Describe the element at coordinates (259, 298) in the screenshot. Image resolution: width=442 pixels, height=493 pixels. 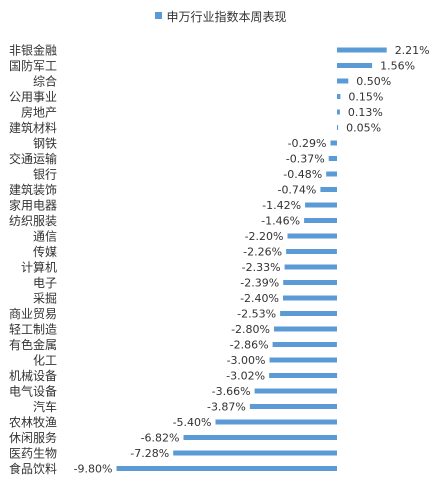
I see `value-label: -2.40%` at that location.